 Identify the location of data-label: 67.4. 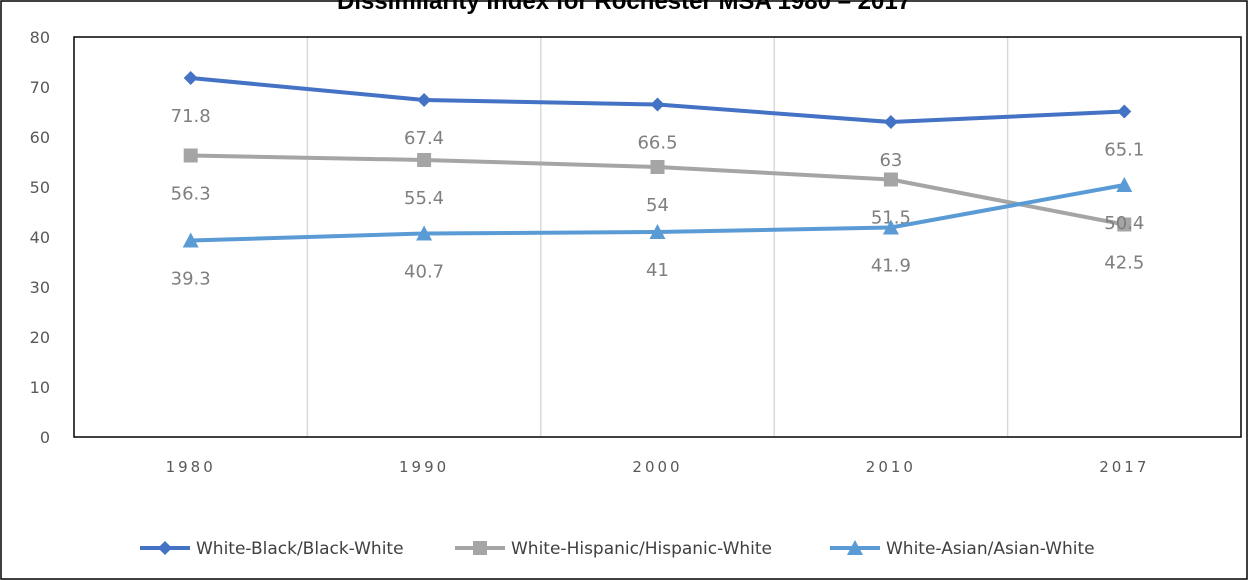
(424, 138).